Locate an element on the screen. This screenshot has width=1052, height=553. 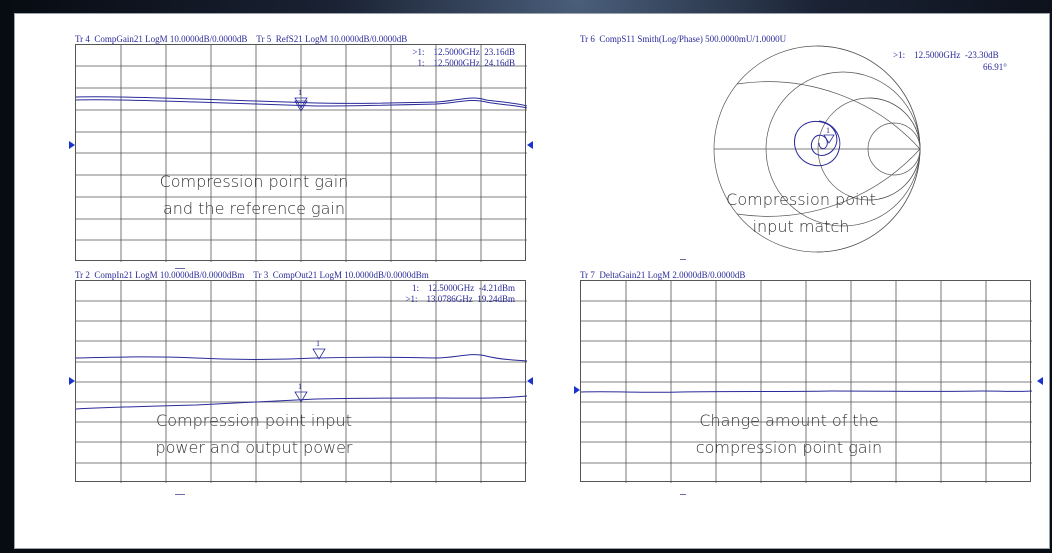
trace-compout21 is located at coordinates (301, 358).